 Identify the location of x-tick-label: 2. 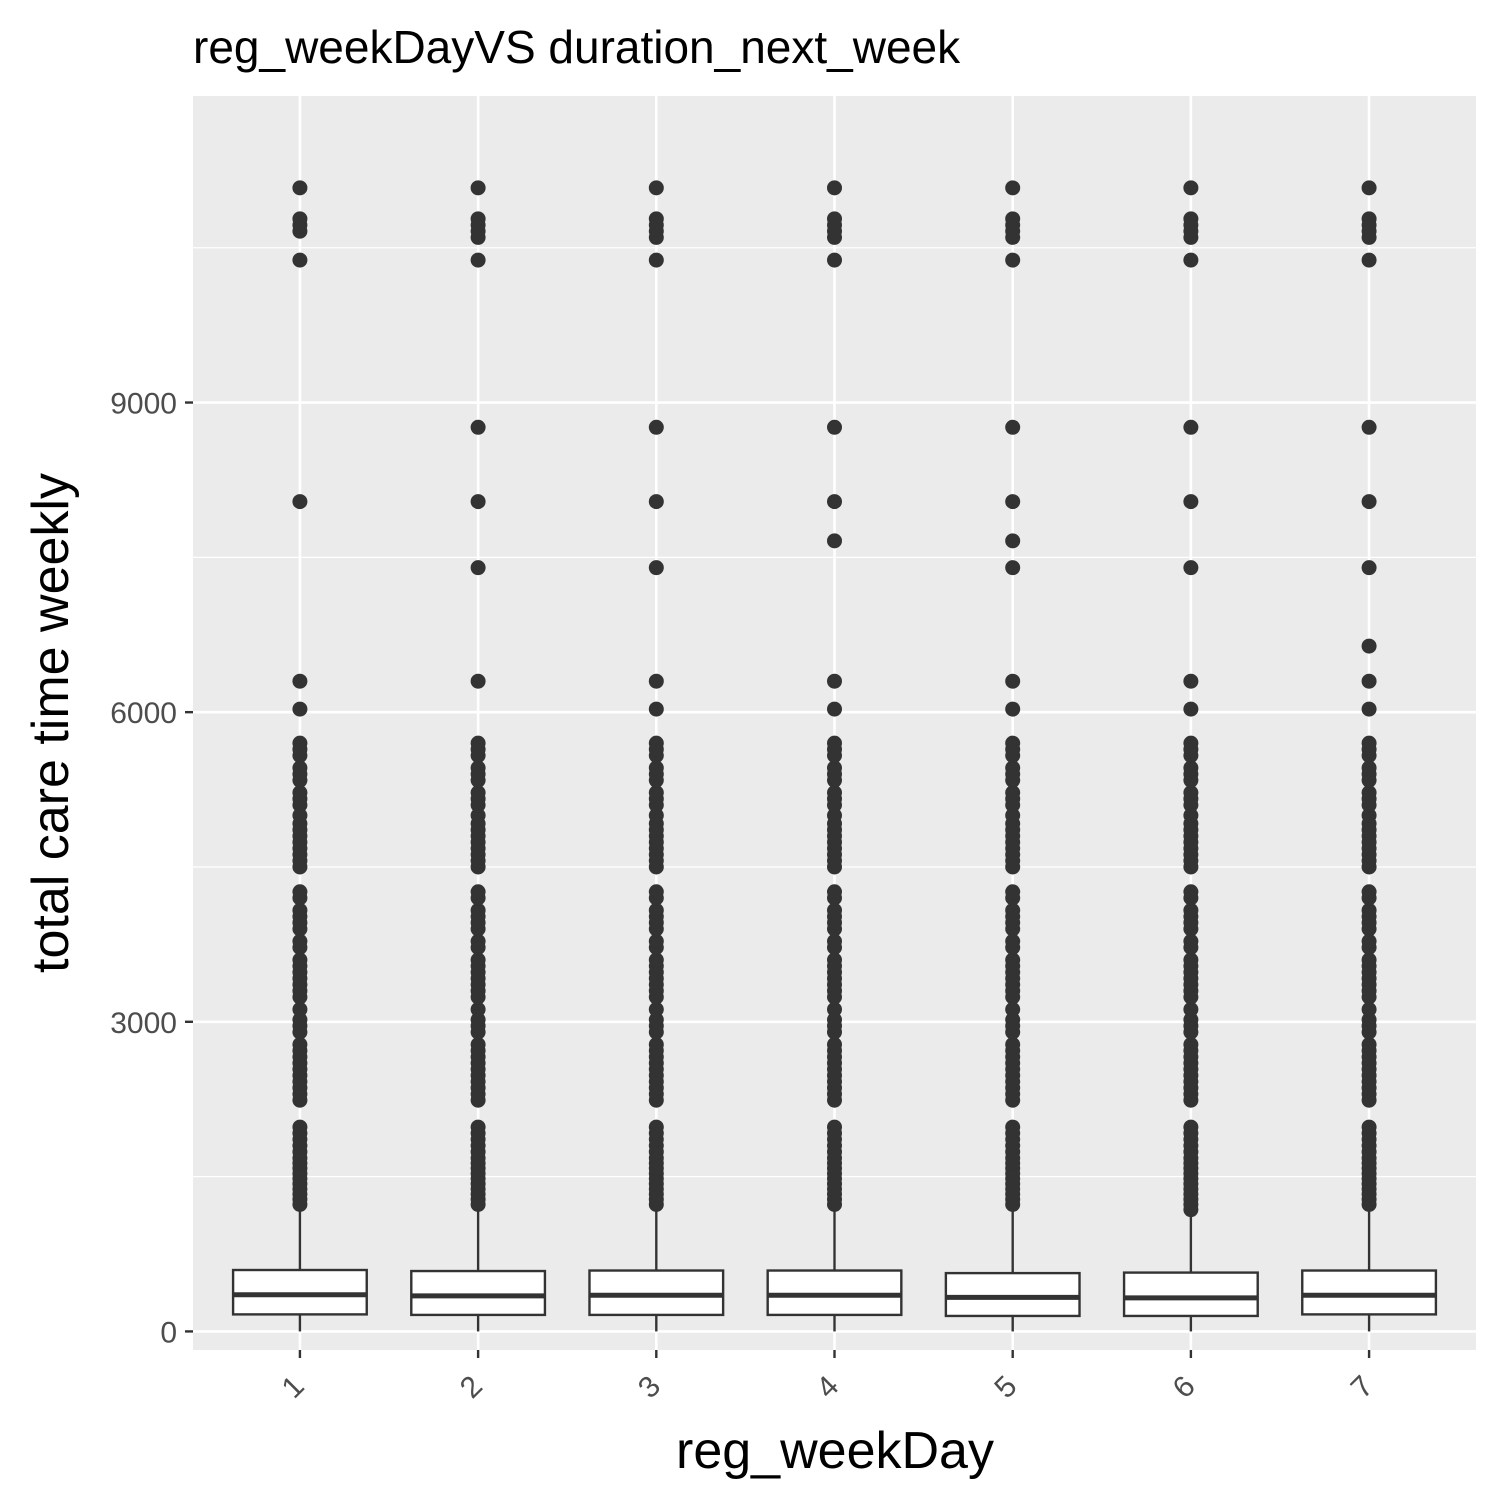
(471, 1387).